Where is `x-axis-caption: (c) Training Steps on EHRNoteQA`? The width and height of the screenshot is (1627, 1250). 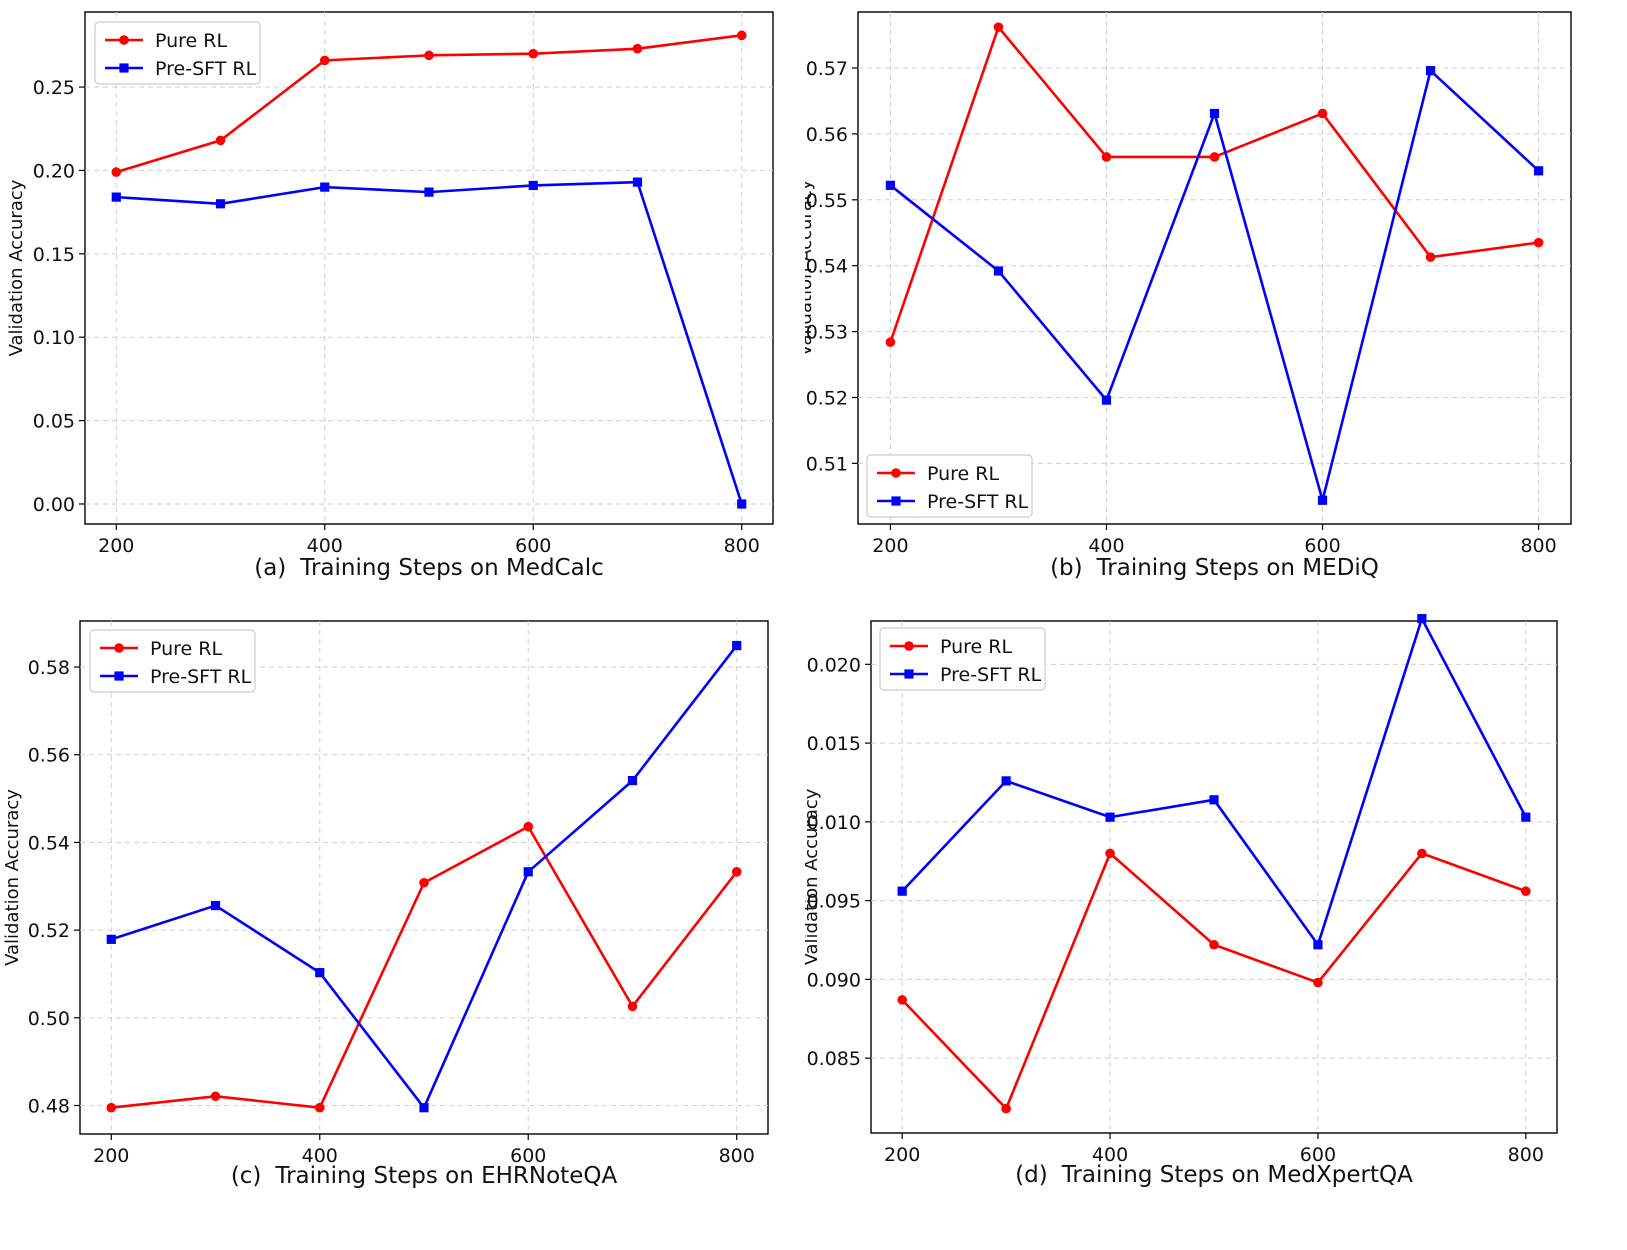
x-axis-caption: (c) Training Steps on EHRNoteQA is located at coordinates (424, 1176).